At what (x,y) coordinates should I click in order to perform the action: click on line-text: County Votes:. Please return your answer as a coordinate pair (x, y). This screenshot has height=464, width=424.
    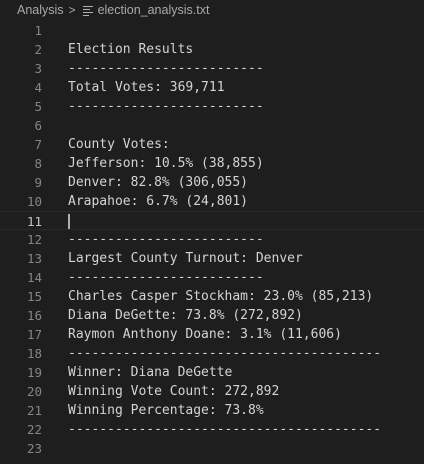
    Looking at the image, I should click on (119, 144).